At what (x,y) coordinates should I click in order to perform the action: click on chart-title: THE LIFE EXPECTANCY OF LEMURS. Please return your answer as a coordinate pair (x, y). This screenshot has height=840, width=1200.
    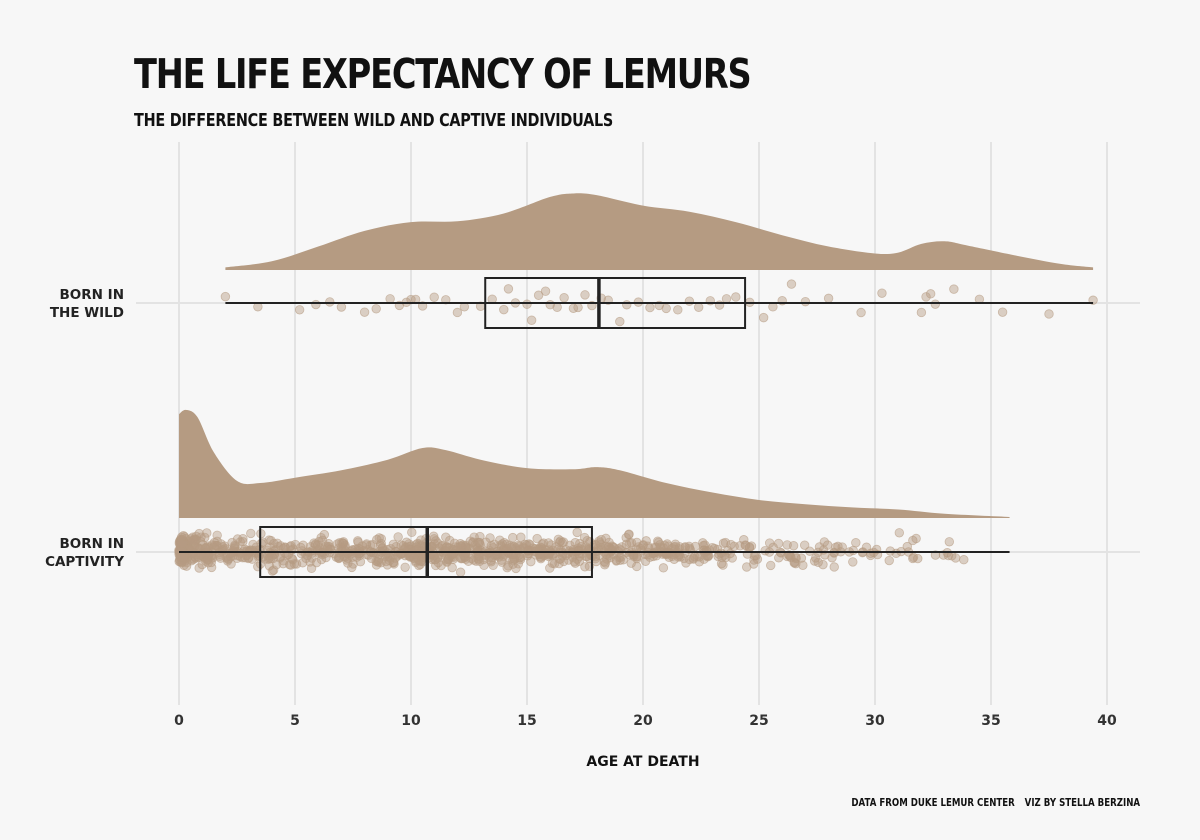
    Looking at the image, I should click on (443, 74).